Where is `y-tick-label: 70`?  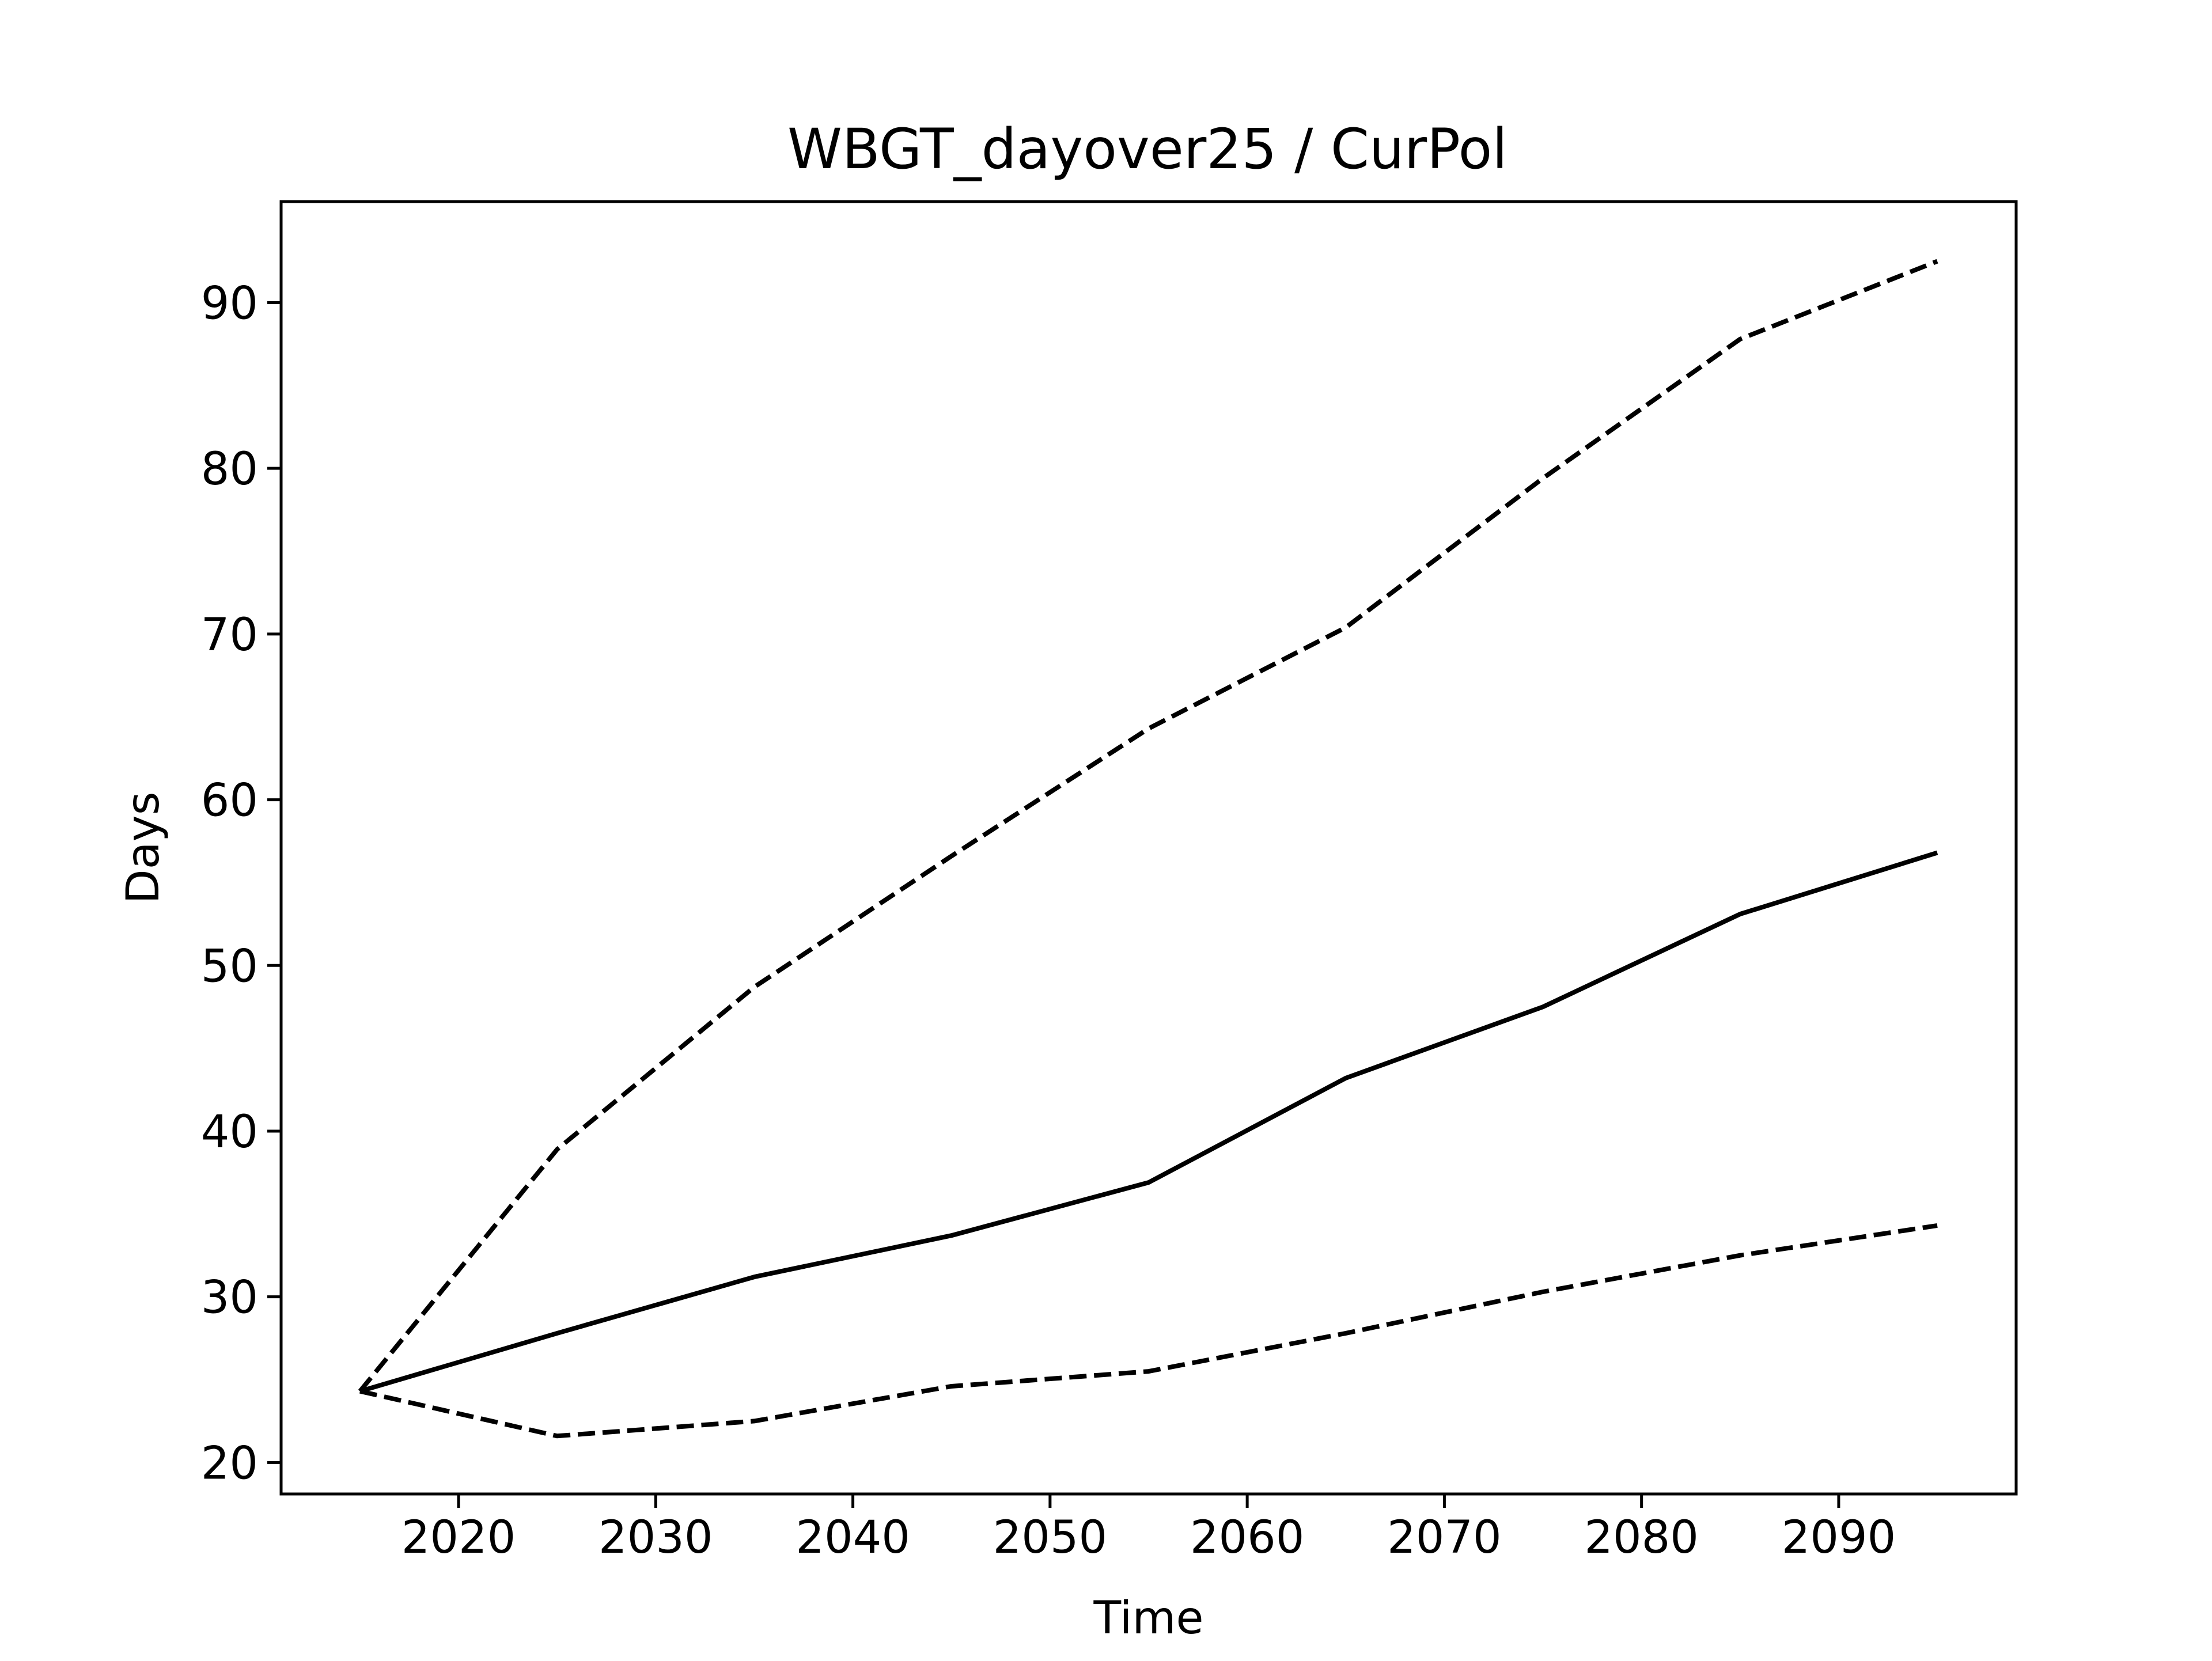 y-tick-label: 70 is located at coordinates (229, 635).